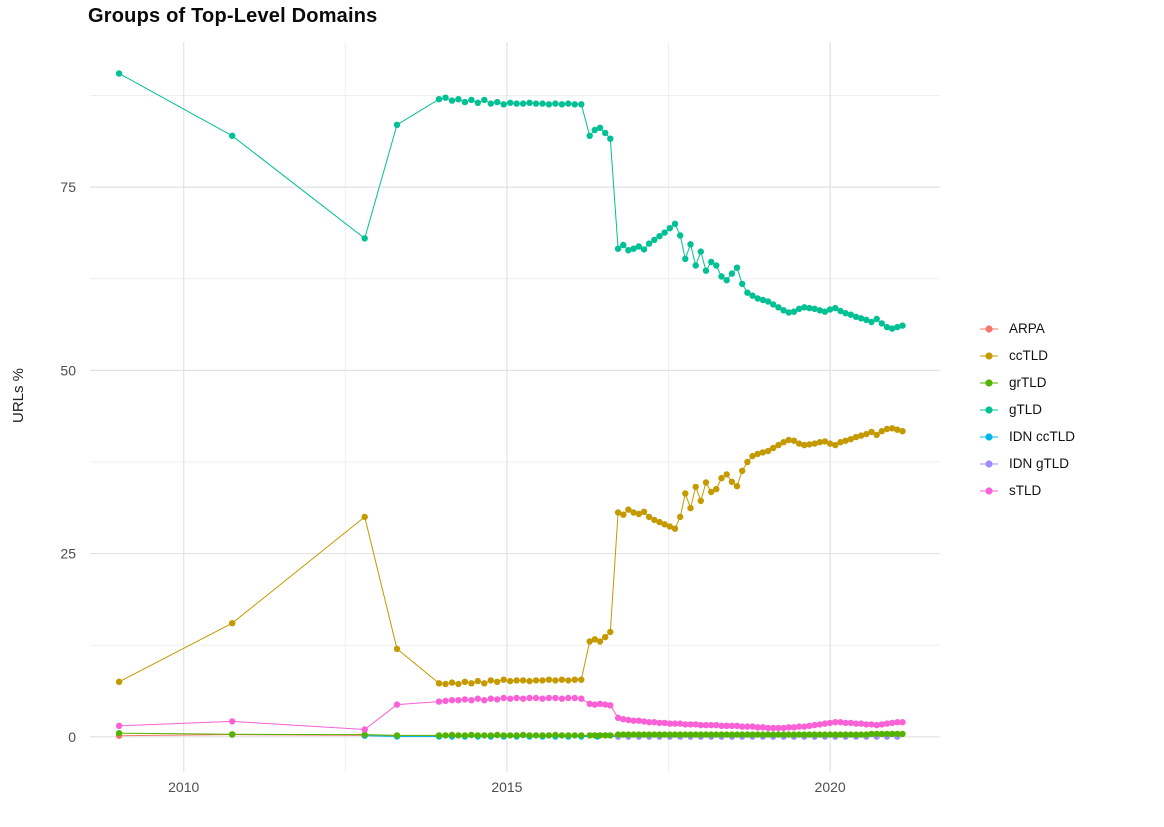 This screenshot has height=827, width=1164. What do you see at coordinates (506, 787) in the screenshot?
I see `x-tick-label: 2015` at bounding box center [506, 787].